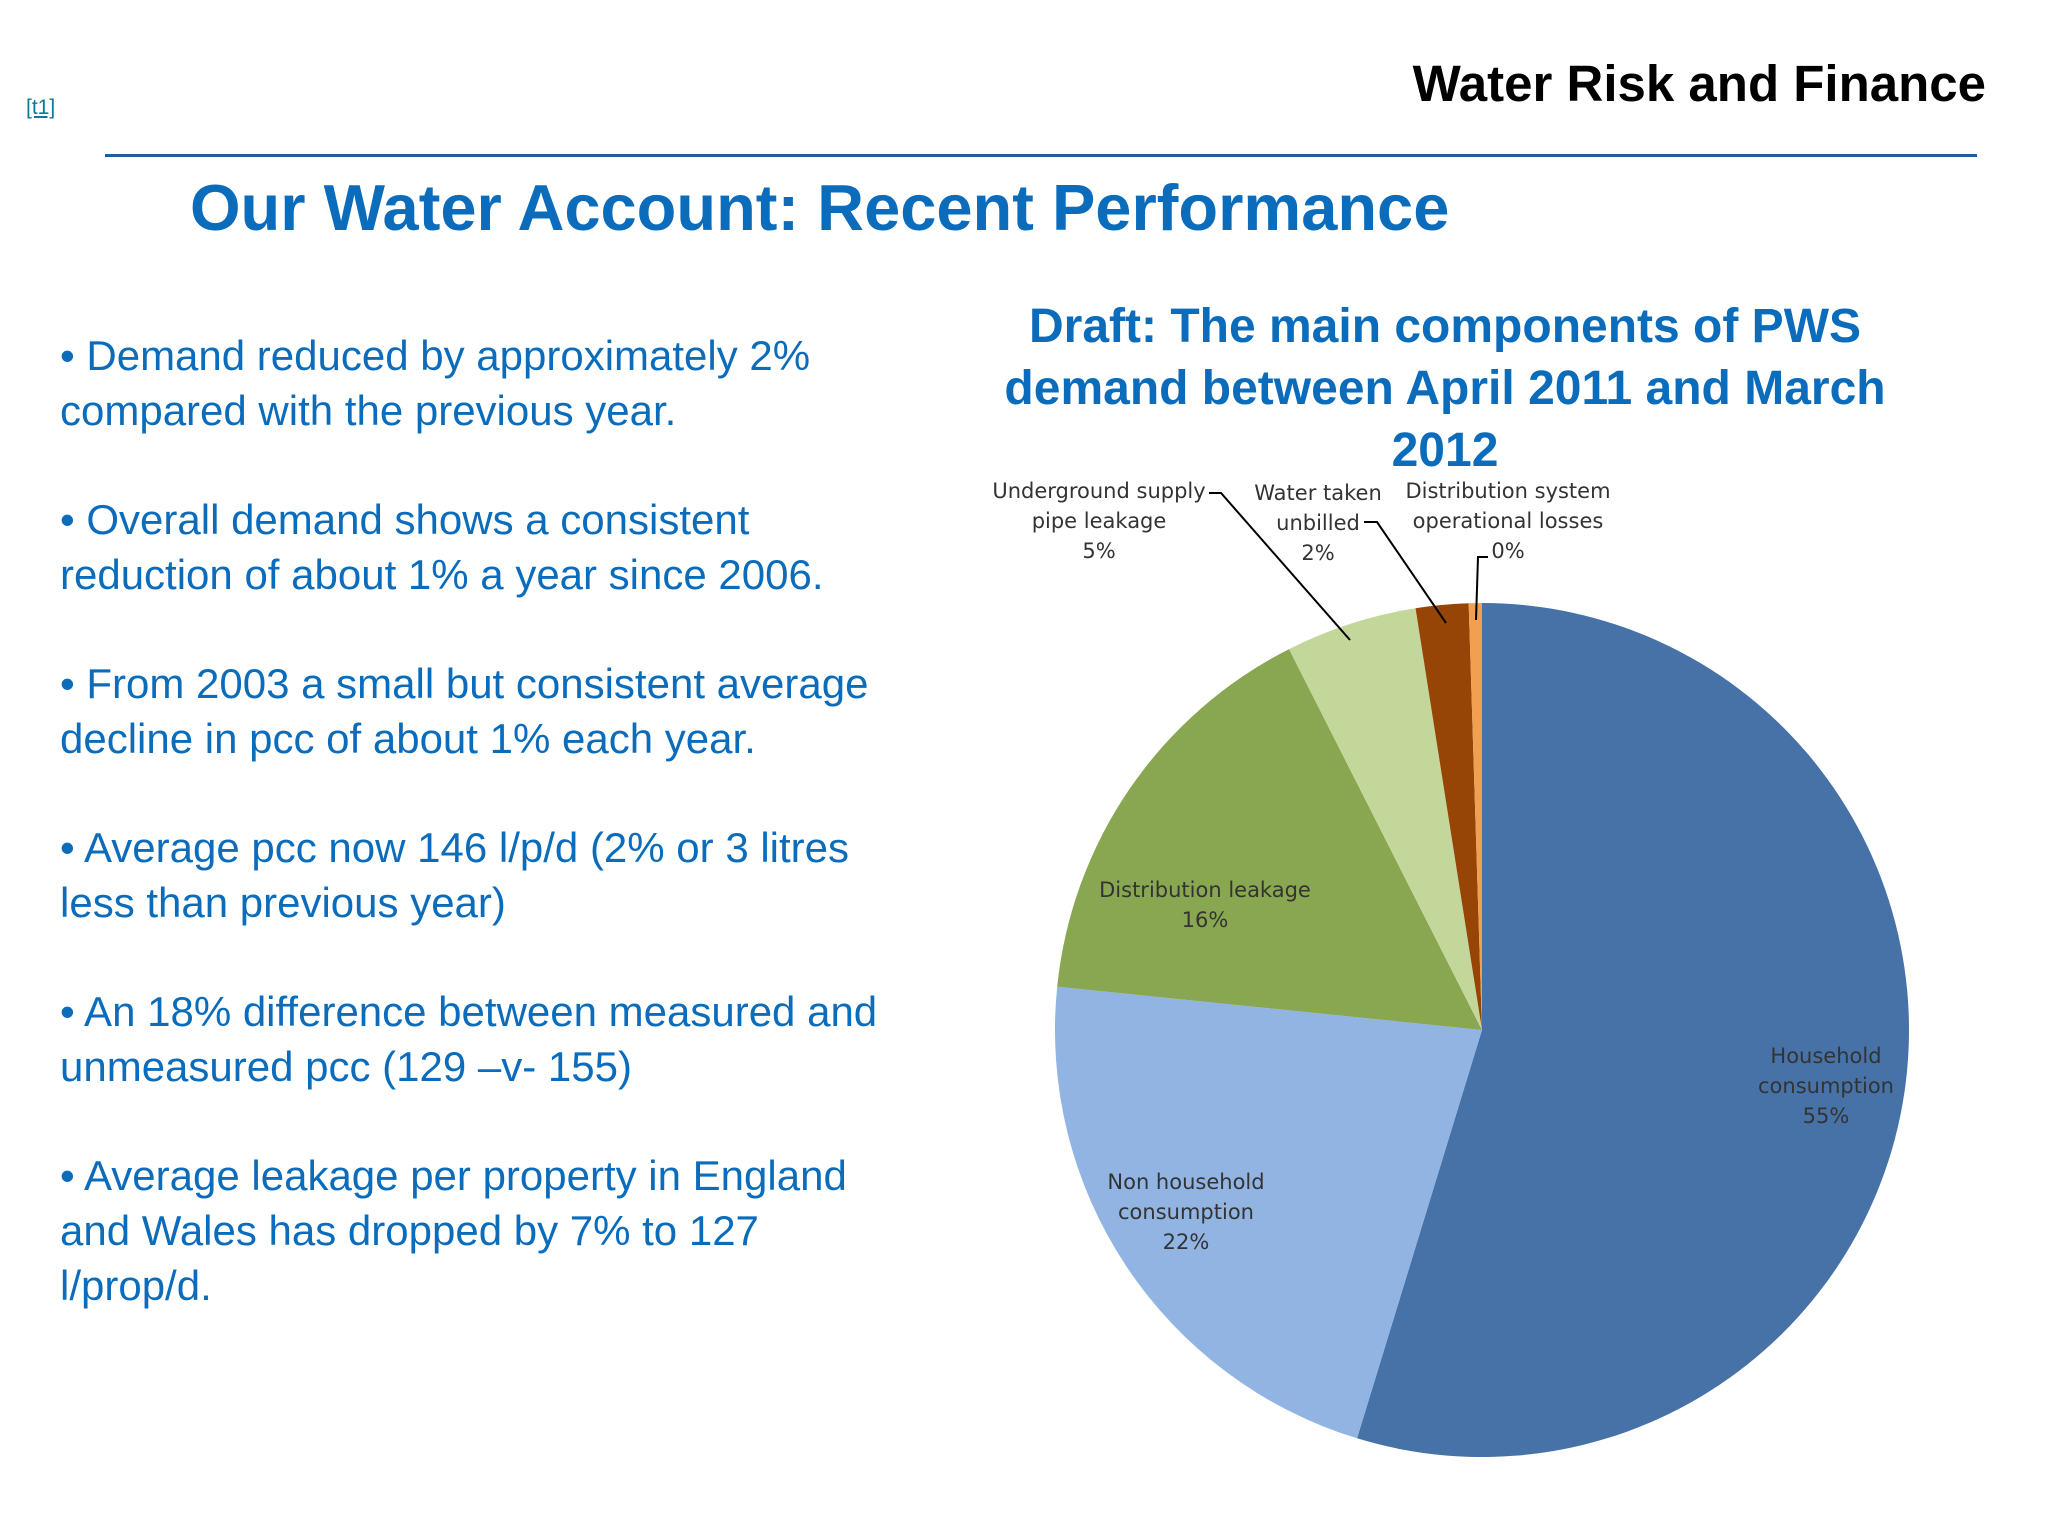 This screenshot has width=2048, height=1536. Describe the element at coordinates (1448, 816) in the screenshot. I see `pie-slice-water-taken-unbilled` at that location.